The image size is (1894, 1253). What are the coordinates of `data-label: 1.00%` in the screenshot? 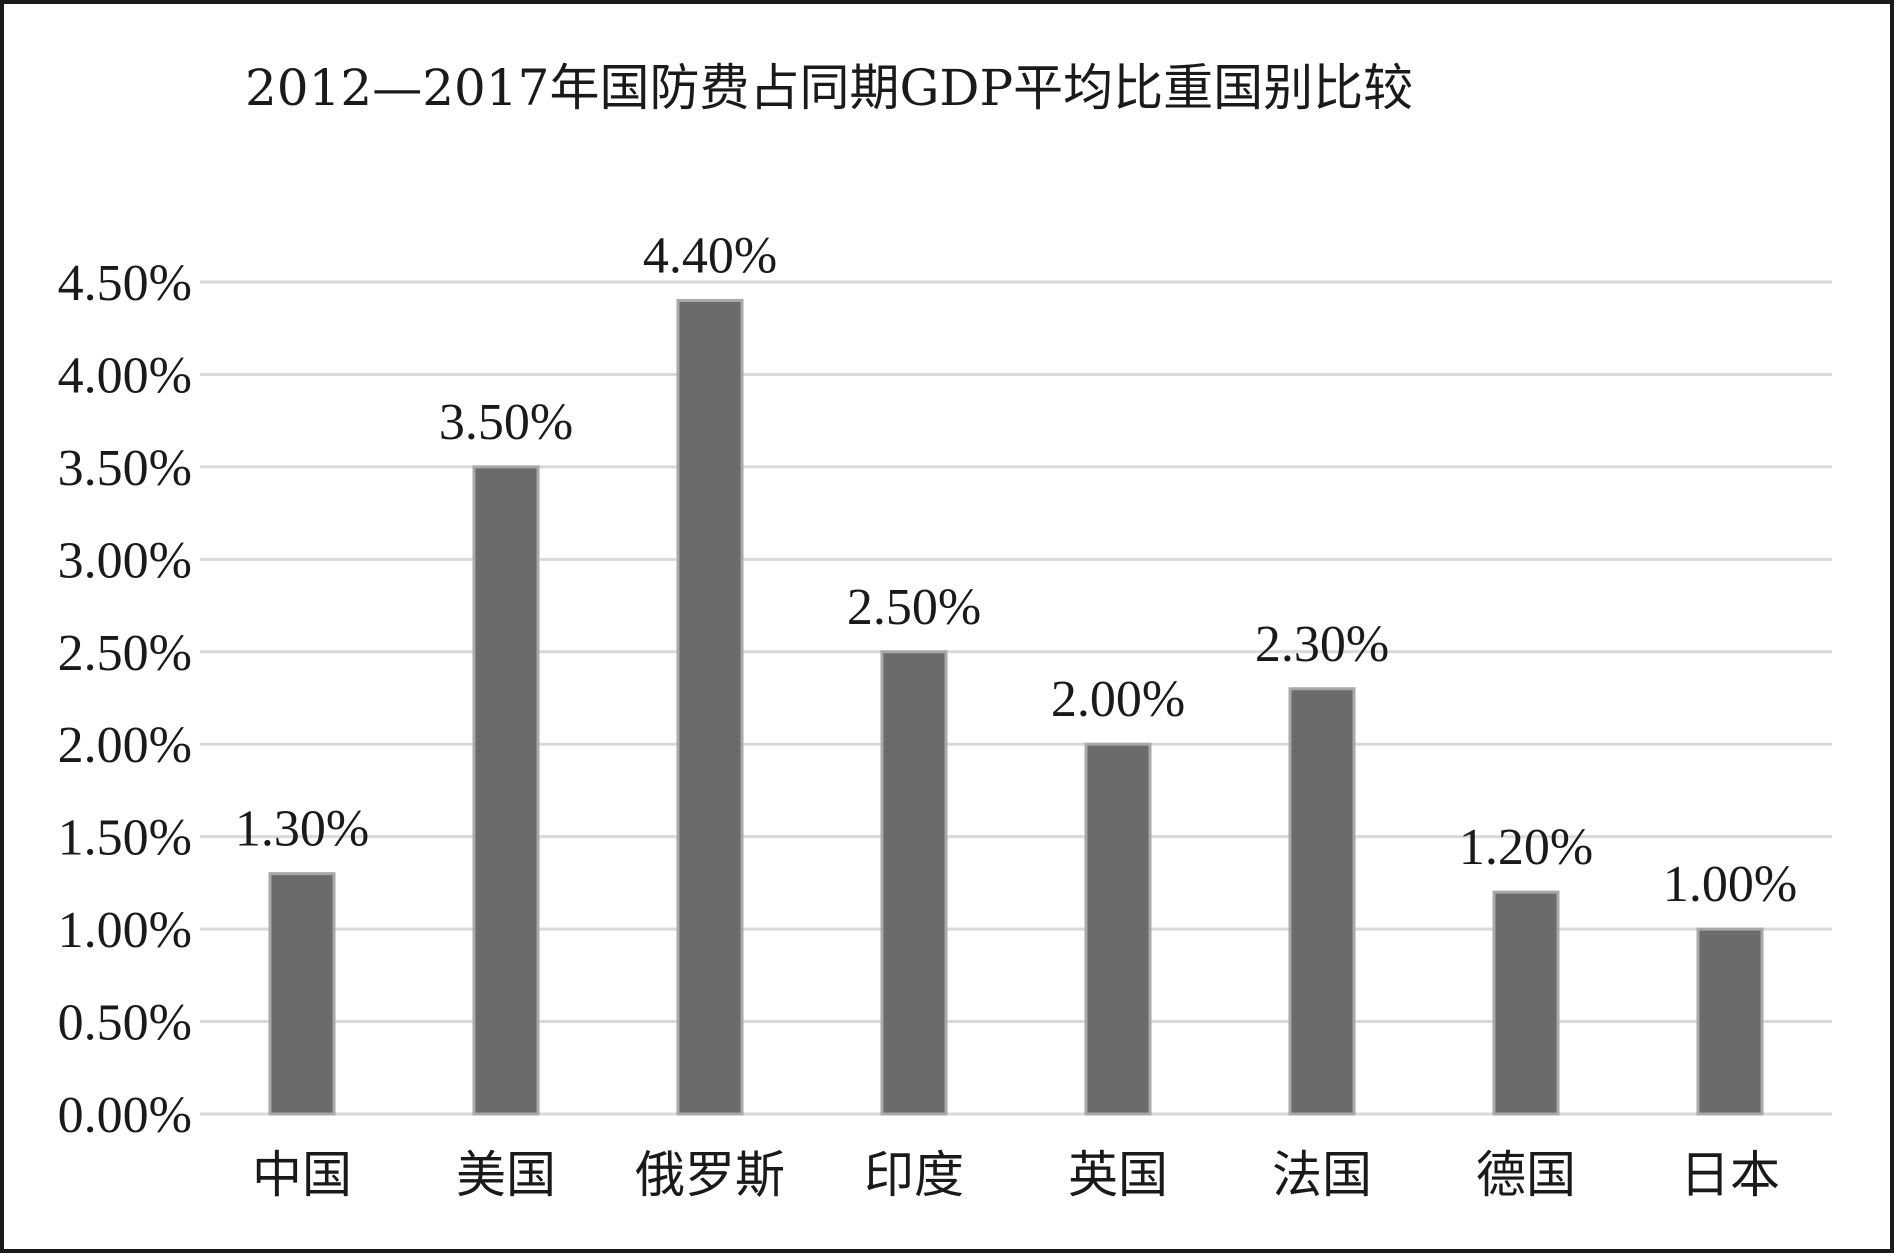 It's located at (1730, 884).